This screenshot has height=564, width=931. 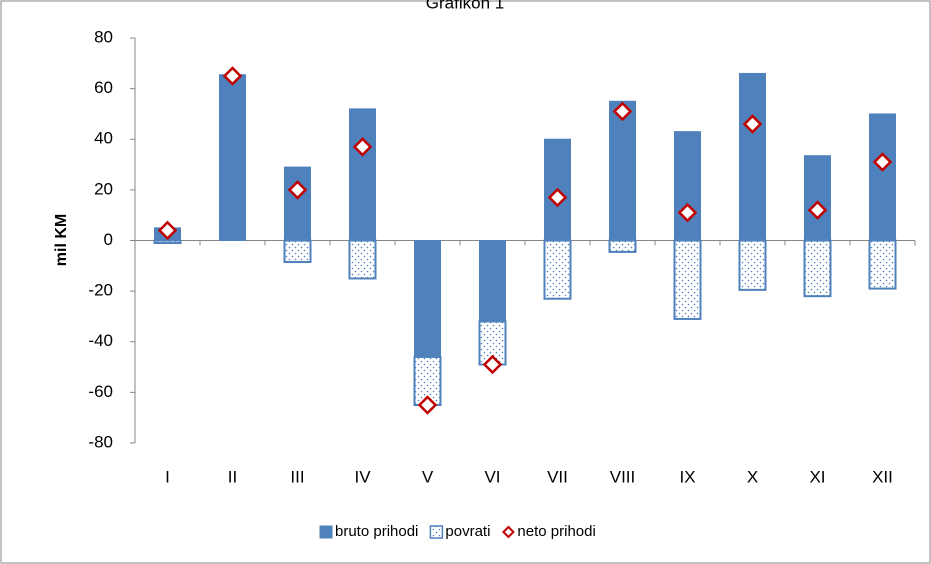 What do you see at coordinates (492, 476) in the screenshot?
I see `x-tick-label: VI` at bounding box center [492, 476].